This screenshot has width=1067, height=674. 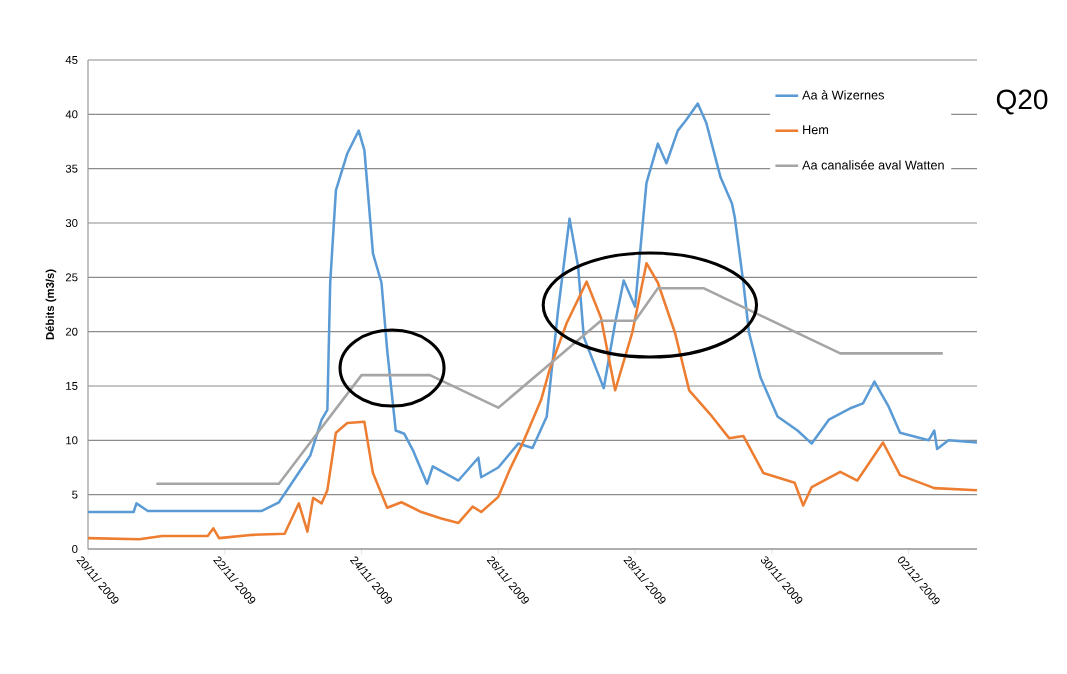 What do you see at coordinates (71, 168) in the screenshot?
I see `y-tick-label: 35` at bounding box center [71, 168].